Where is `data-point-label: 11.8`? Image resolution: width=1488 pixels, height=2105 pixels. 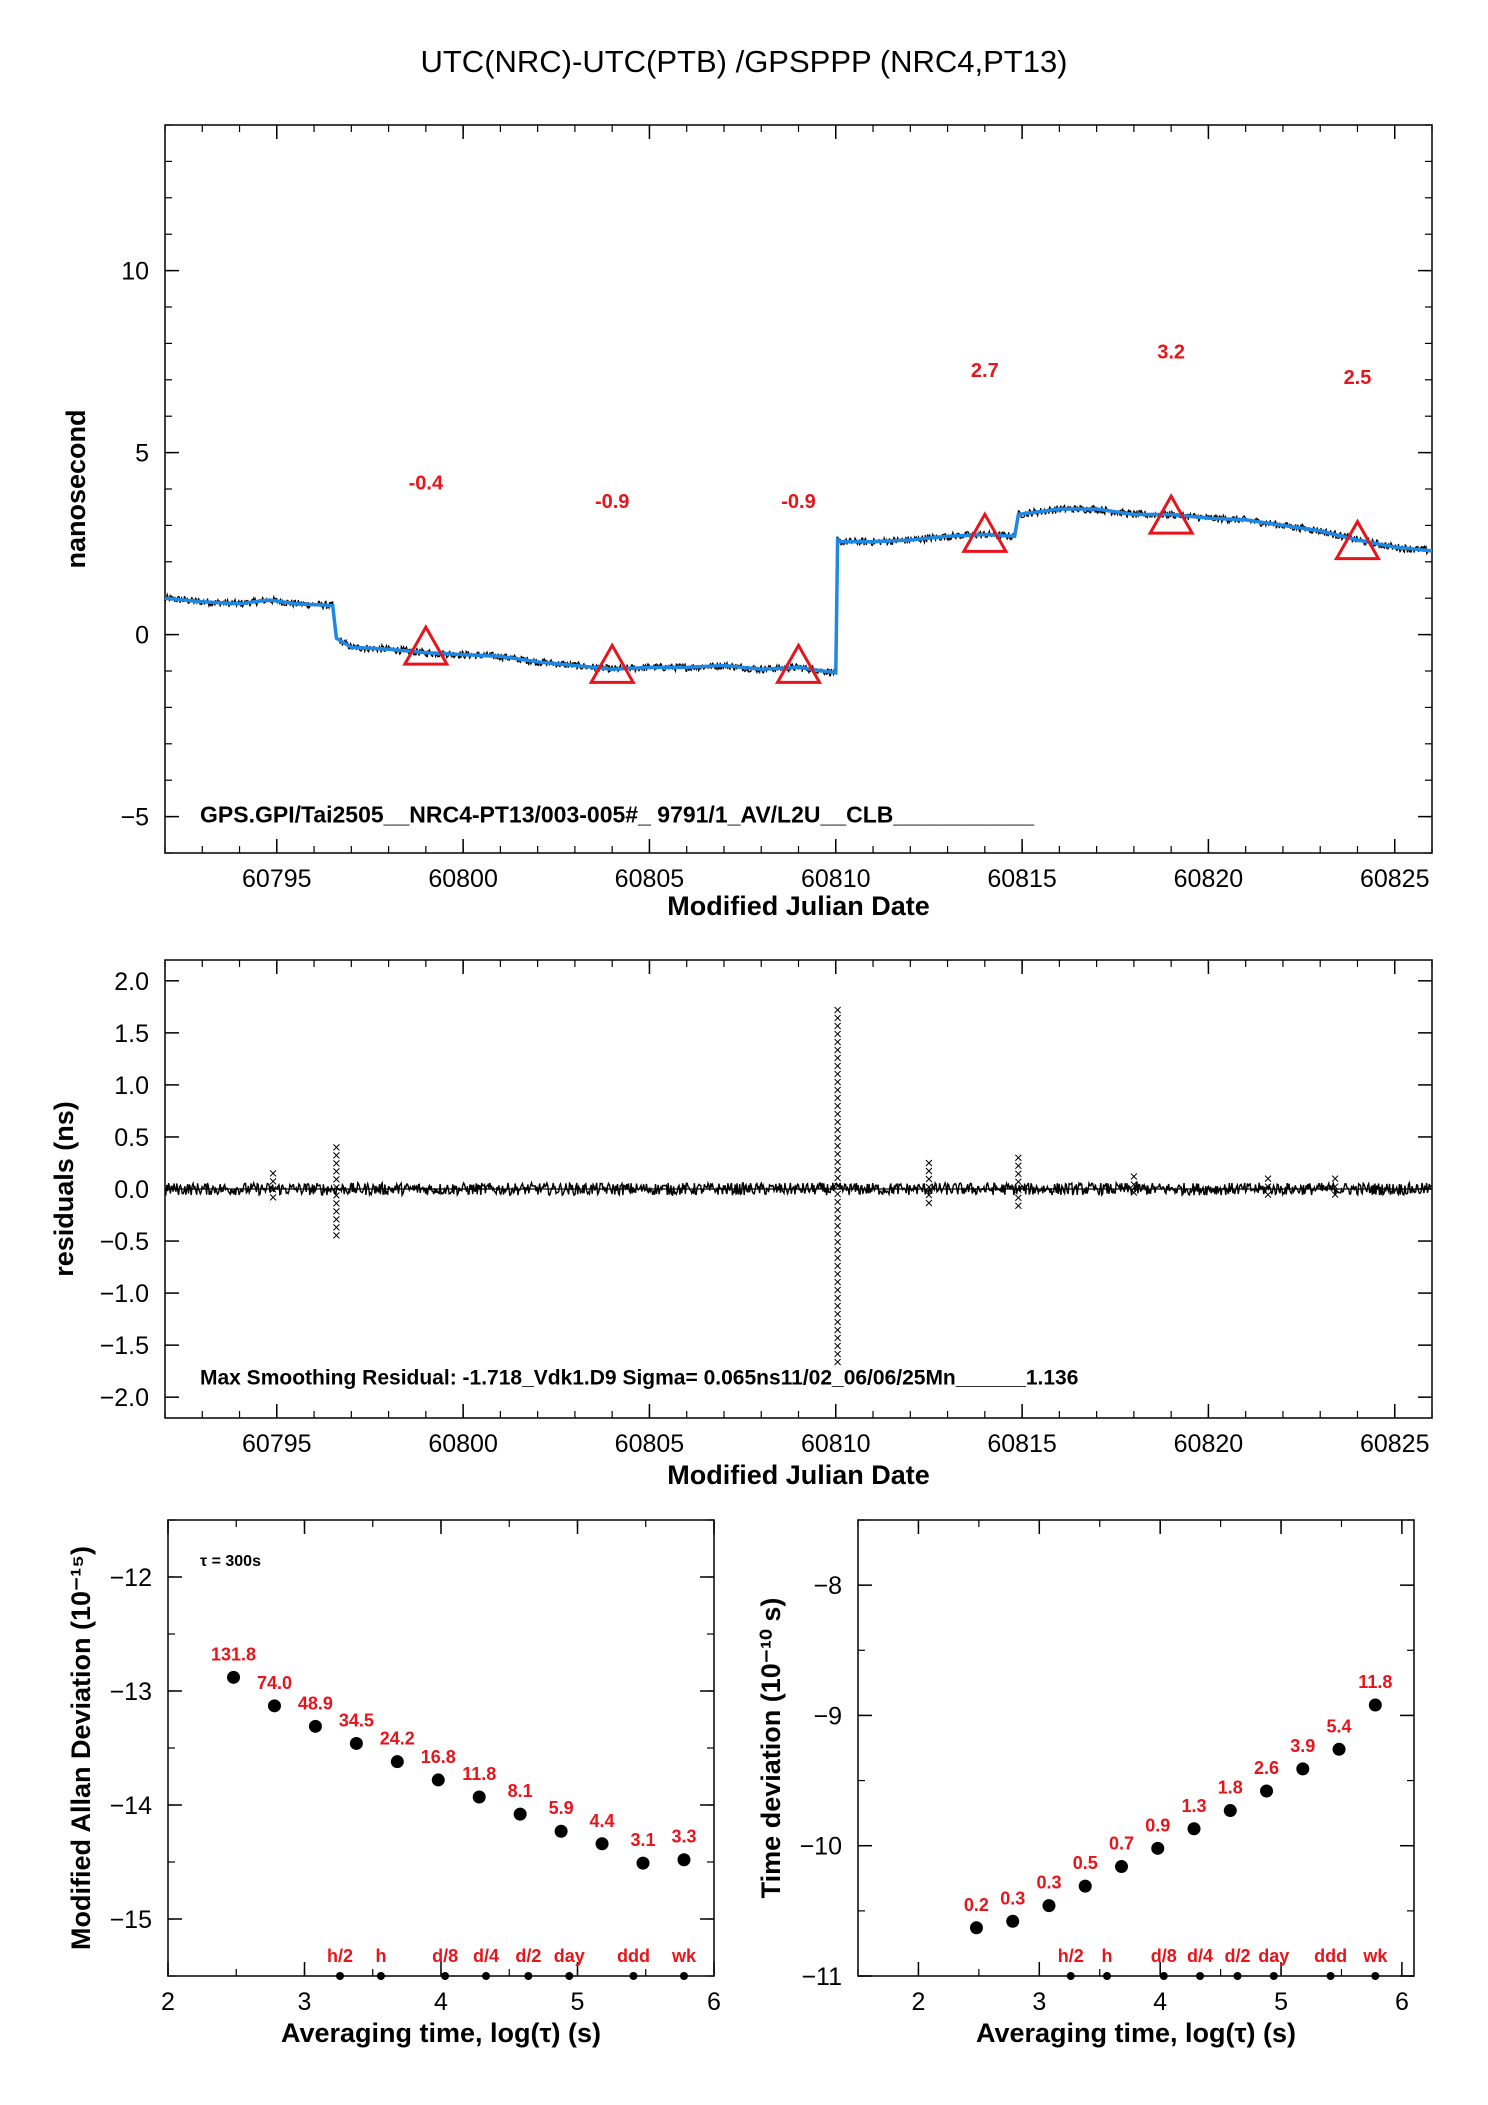
data-point-label: 11.8 is located at coordinates (479, 1774).